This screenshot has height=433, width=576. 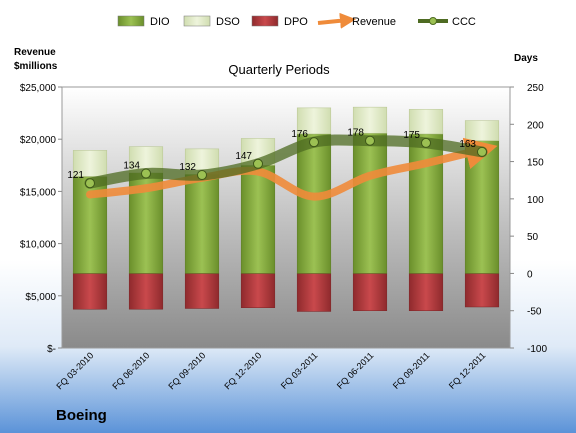 I want to click on legend-label-dio: DIO, so click(x=160, y=22).